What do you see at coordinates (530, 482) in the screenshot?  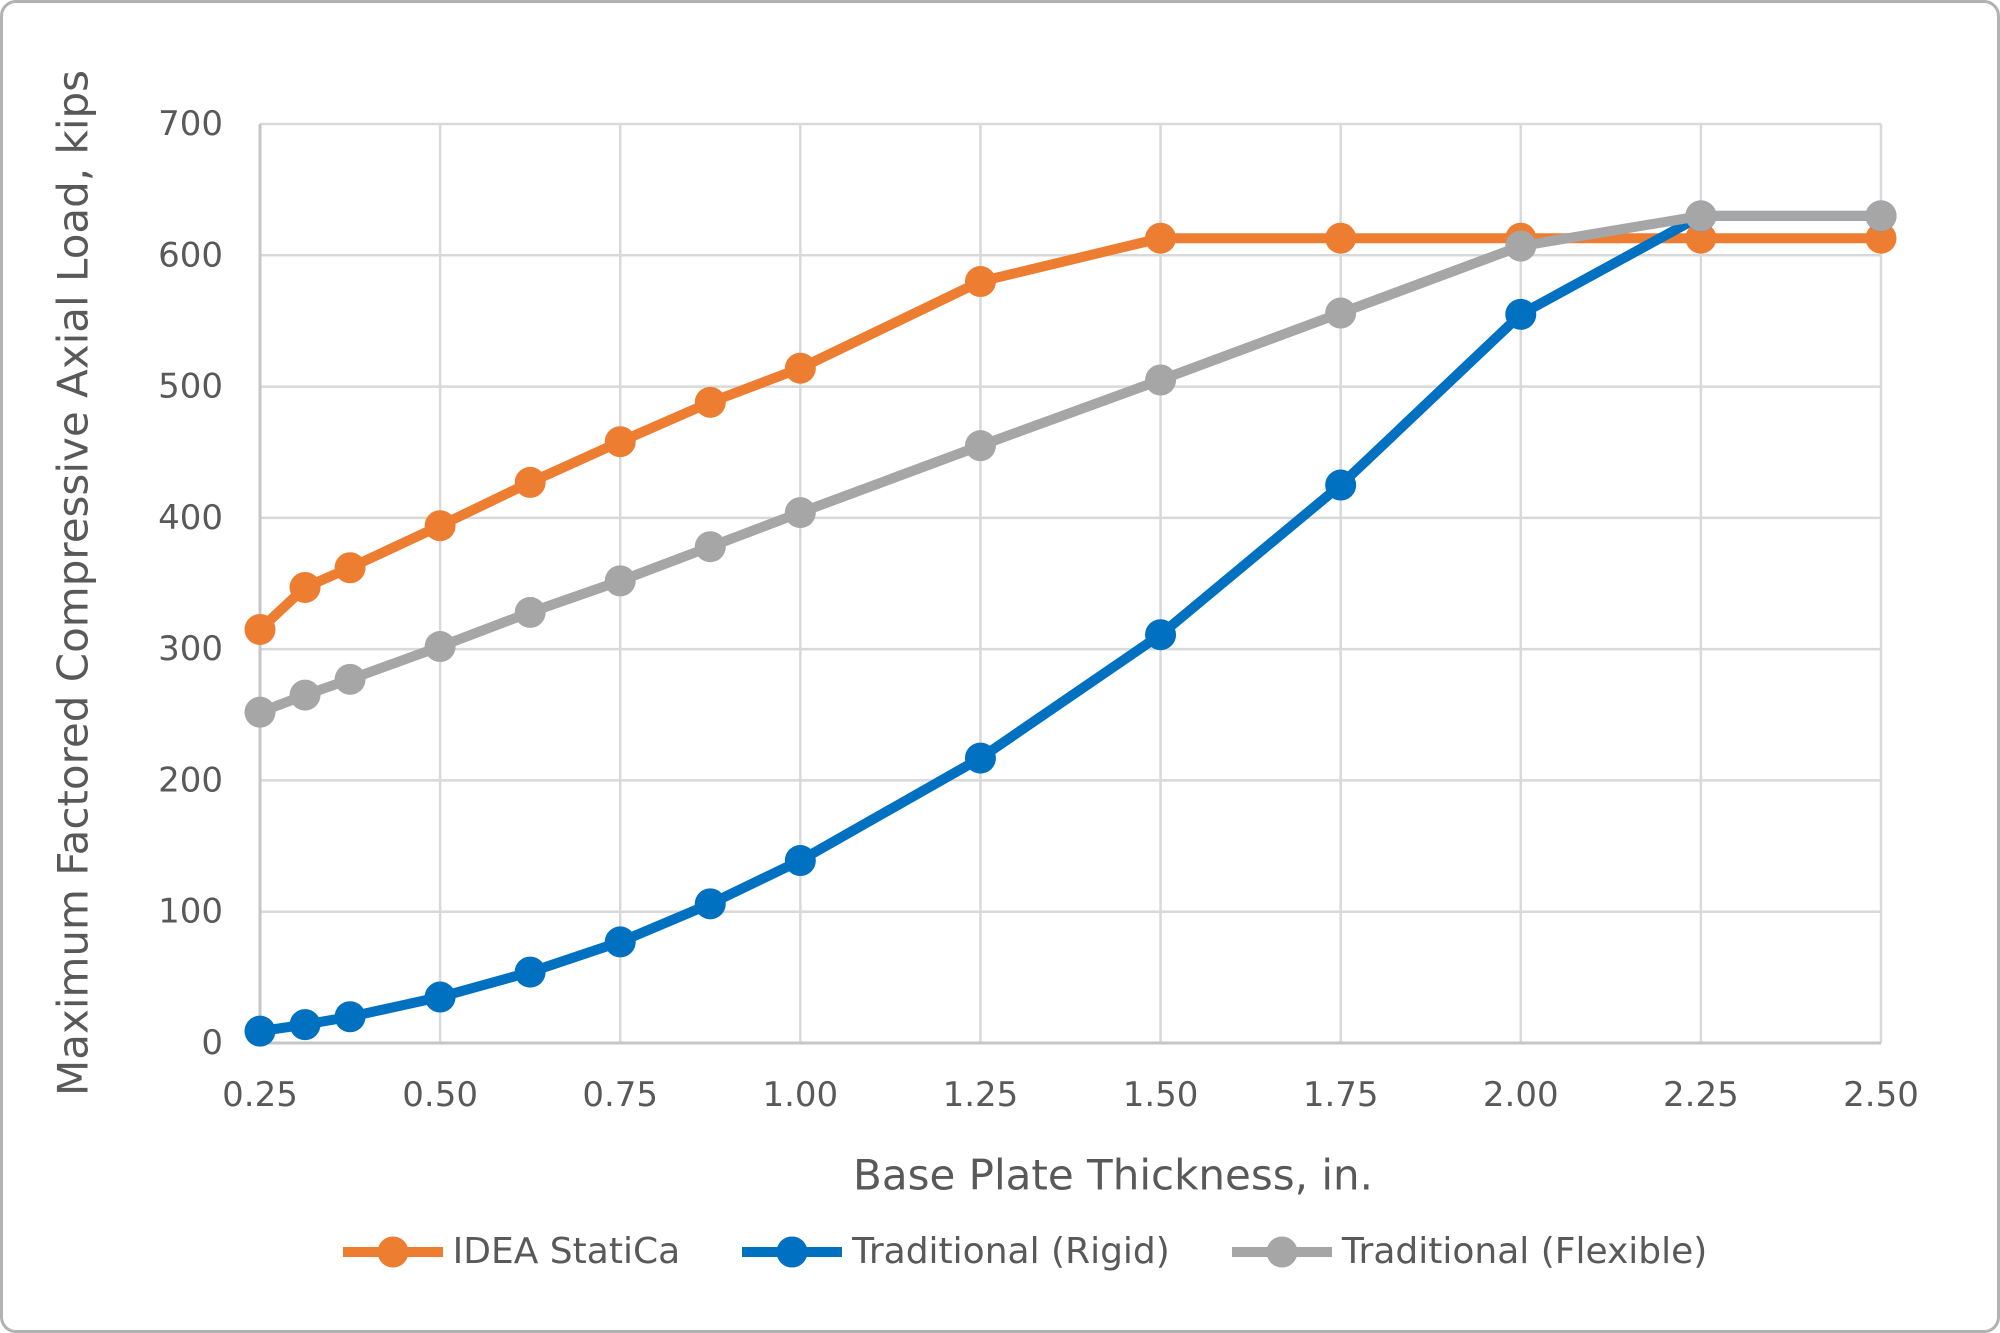 I see `marker-IDEA StatiCa-0.625` at bounding box center [530, 482].